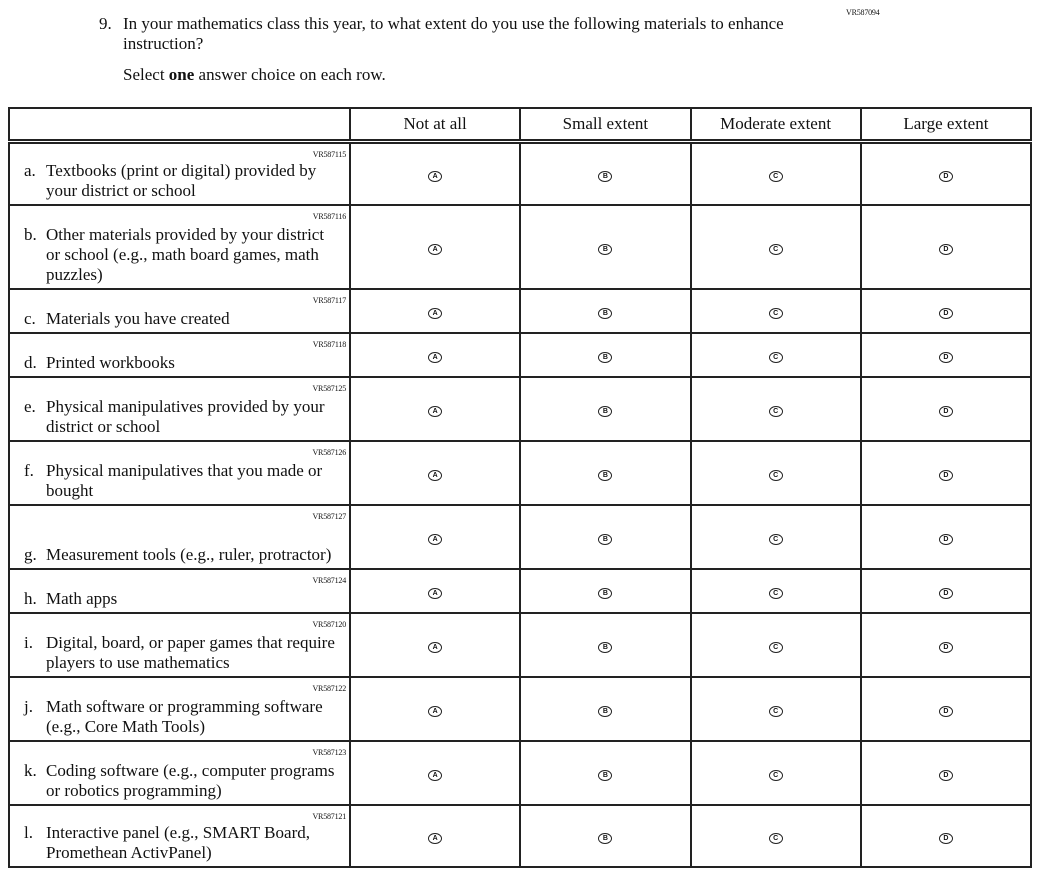  I want to click on row-label-cell: VR587124 h. Math apps, so click(179, 590).